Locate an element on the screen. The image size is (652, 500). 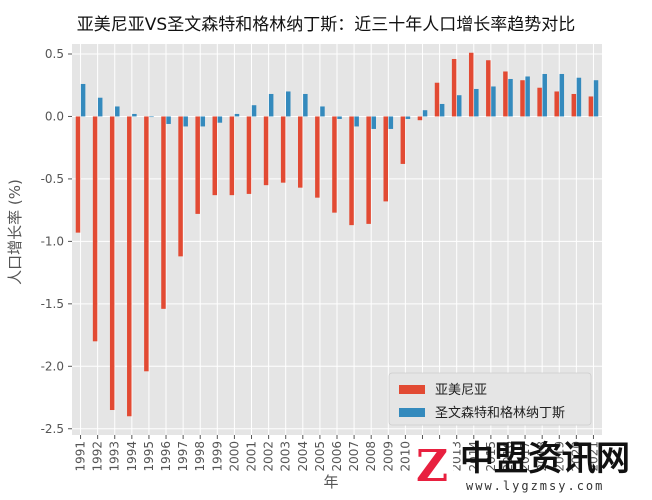
bar-svg-1996 is located at coordinates (168, 120).